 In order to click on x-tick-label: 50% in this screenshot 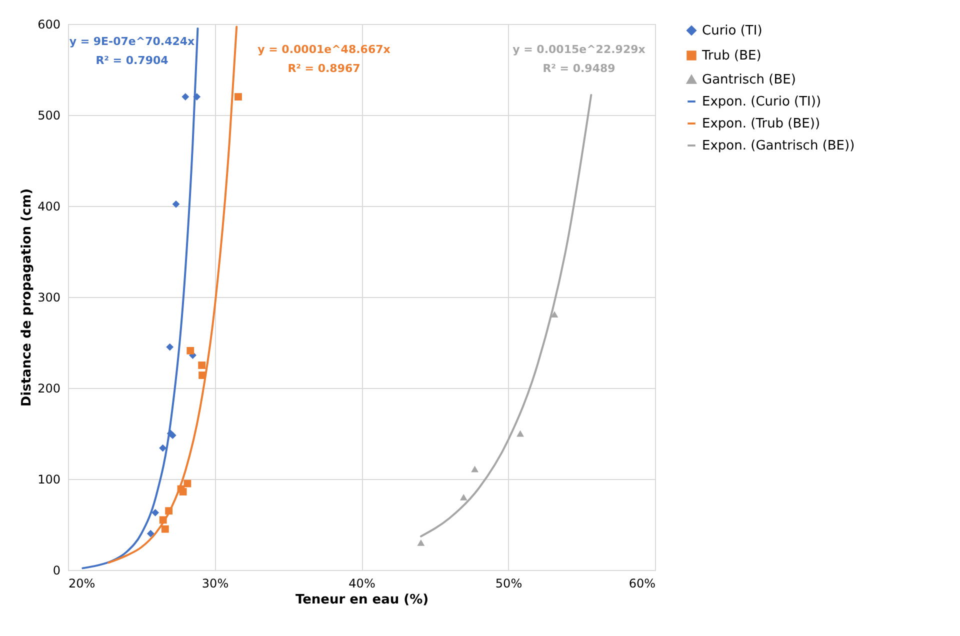, I will do `click(508, 583)`.